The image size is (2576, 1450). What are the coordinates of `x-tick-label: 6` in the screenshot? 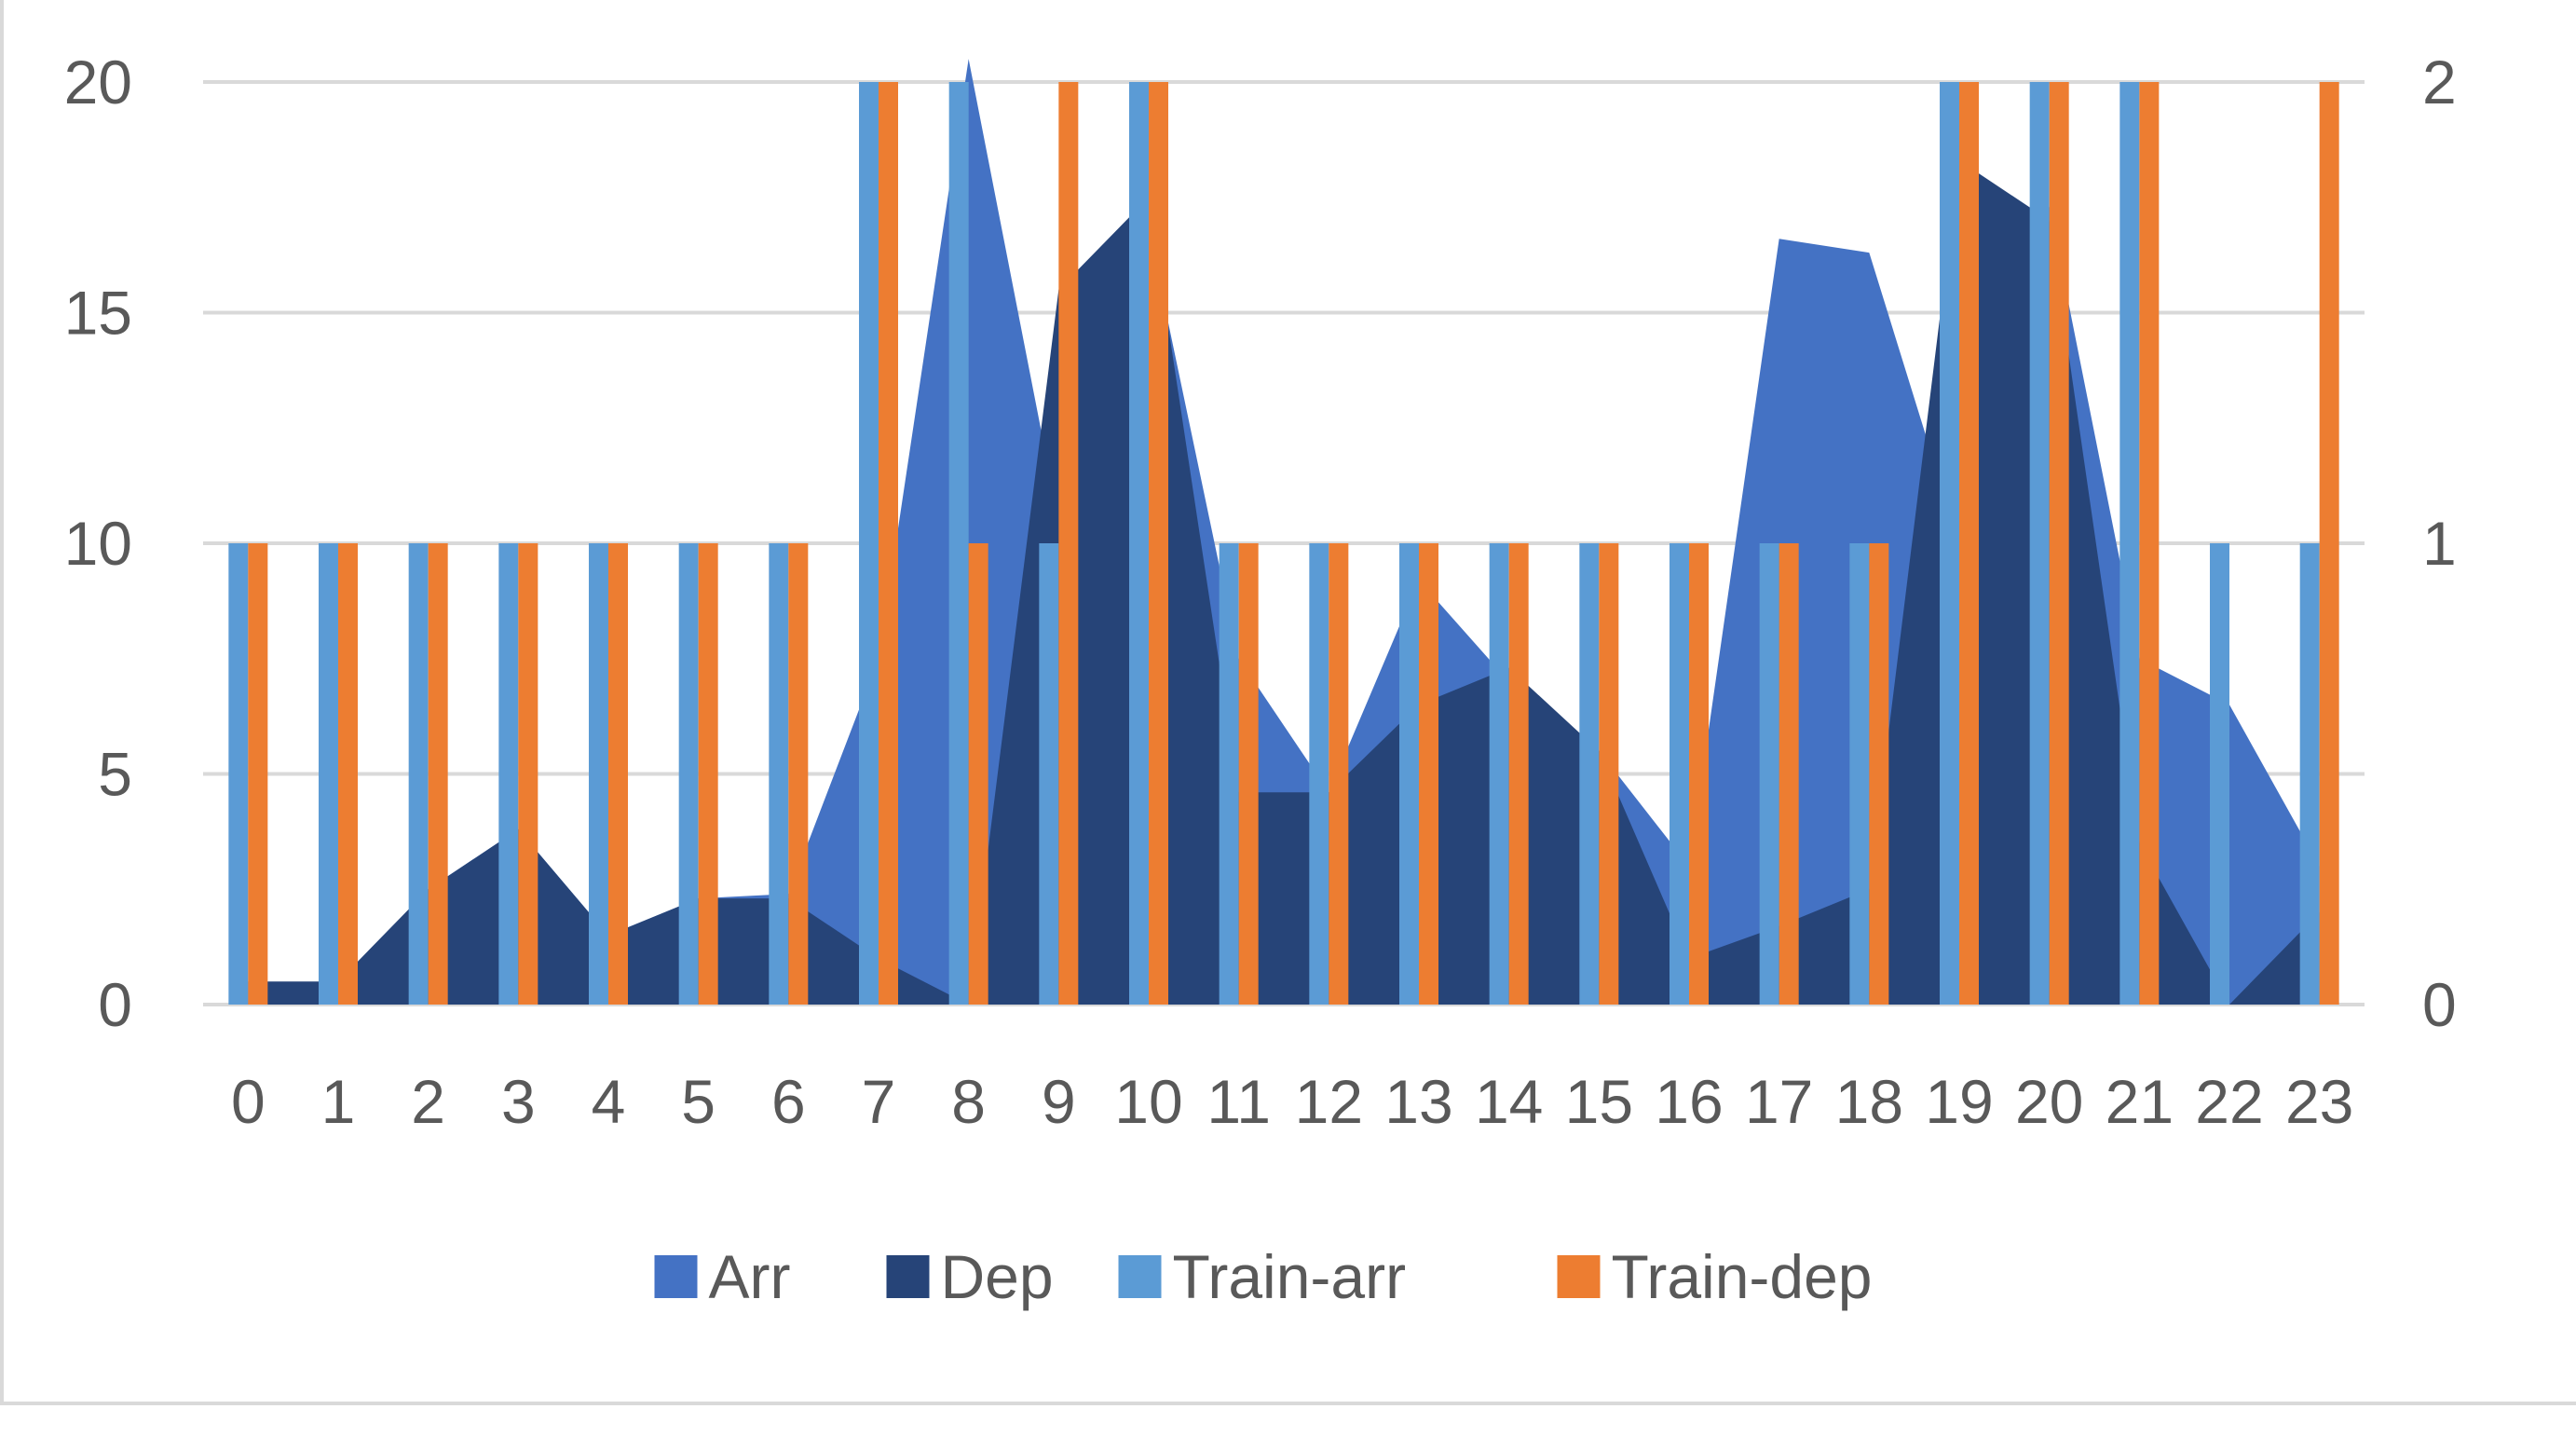 It's located at (788, 1102).